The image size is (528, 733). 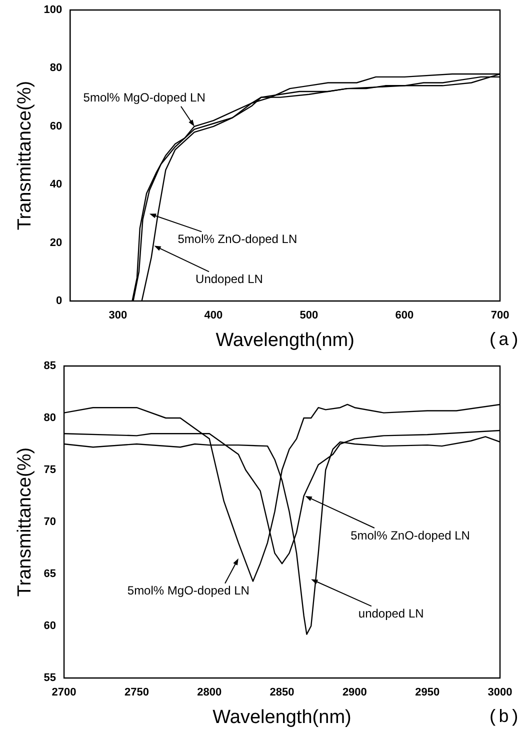 What do you see at coordinates (500, 692) in the screenshot?
I see `x-tick-label: 3000` at bounding box center [500, 692].